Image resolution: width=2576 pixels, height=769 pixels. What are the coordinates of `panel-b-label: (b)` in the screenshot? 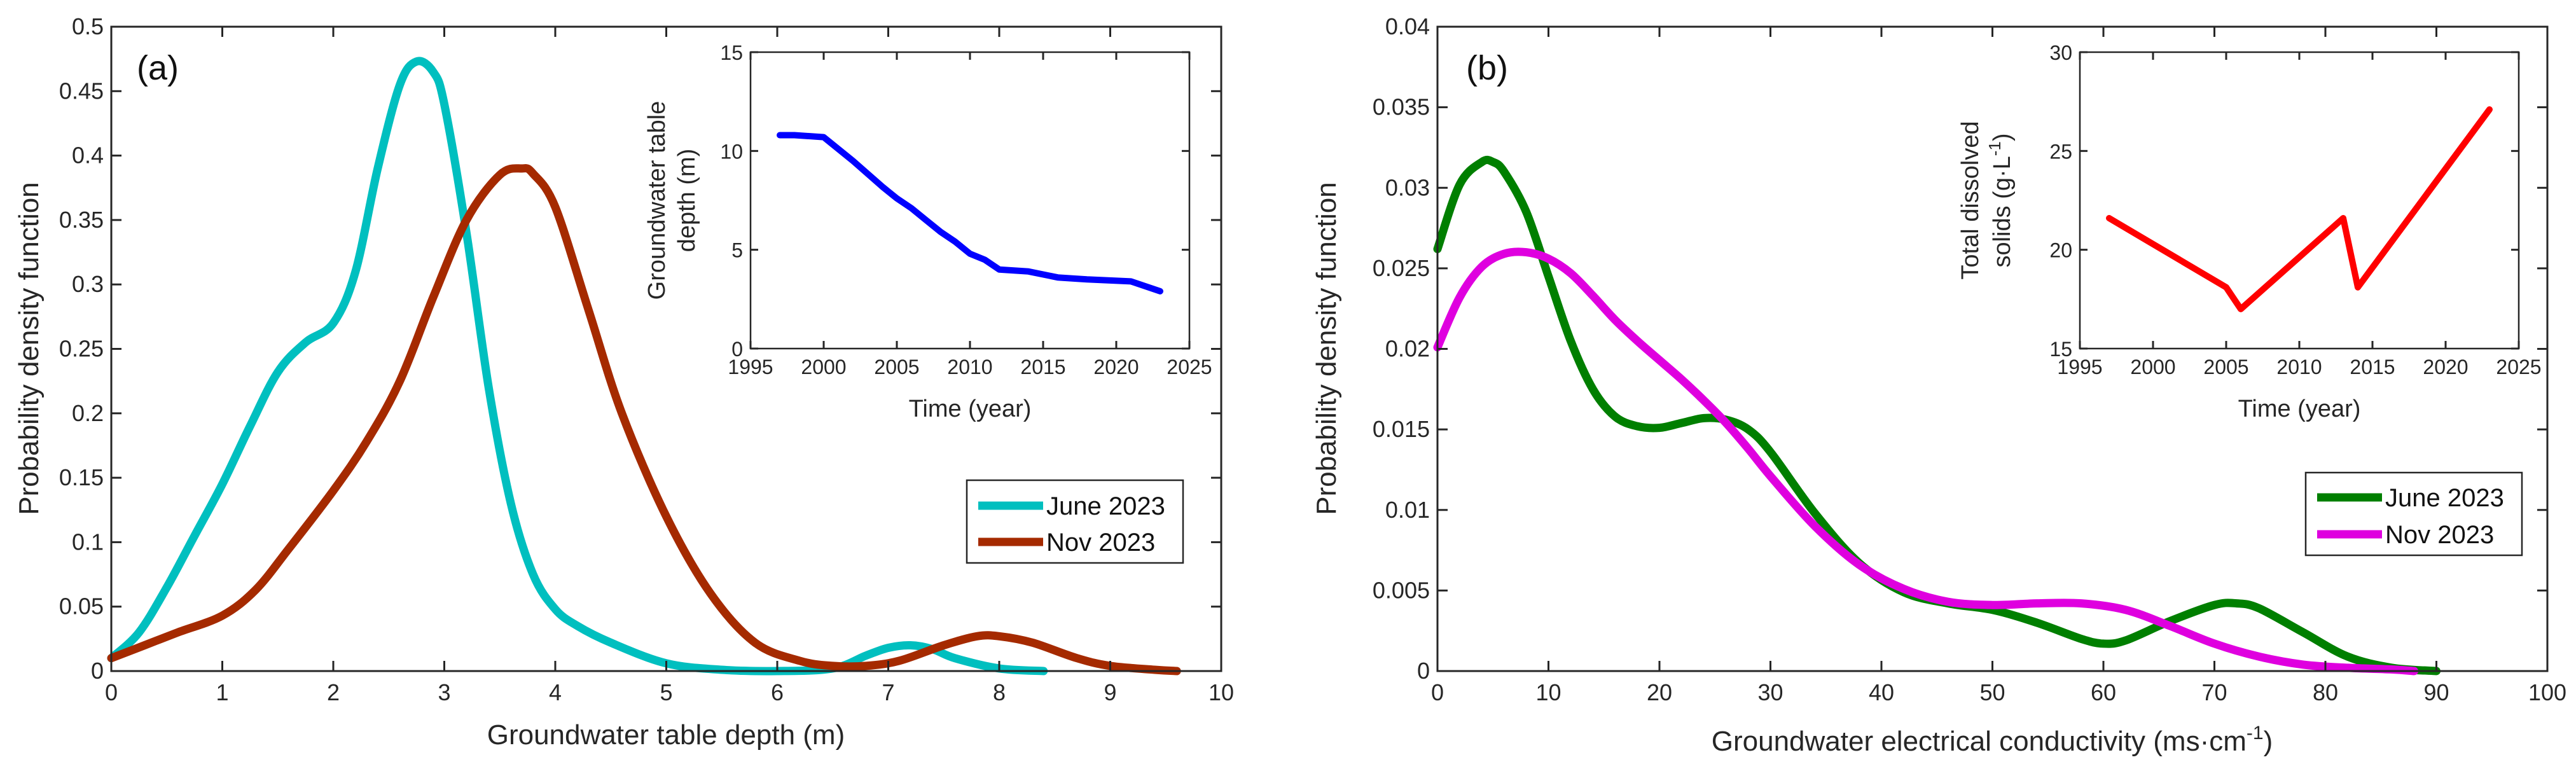 It's located at (1487, 68).